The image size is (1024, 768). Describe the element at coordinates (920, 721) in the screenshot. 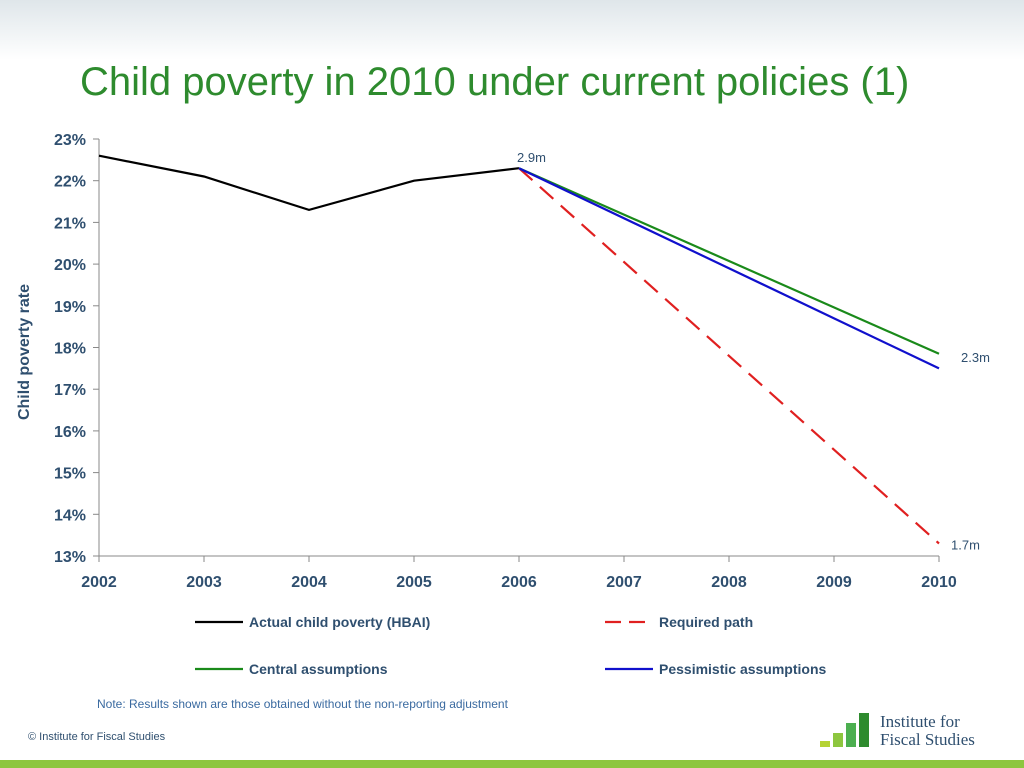

I see `logo-line-1: Institute for` at that location.